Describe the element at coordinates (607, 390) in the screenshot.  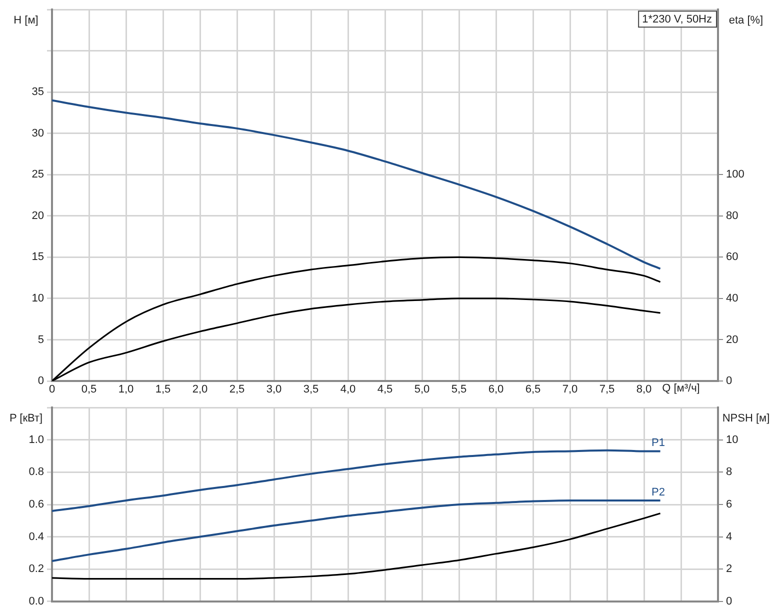
I see `x-tick-label: 7,5` at that location.